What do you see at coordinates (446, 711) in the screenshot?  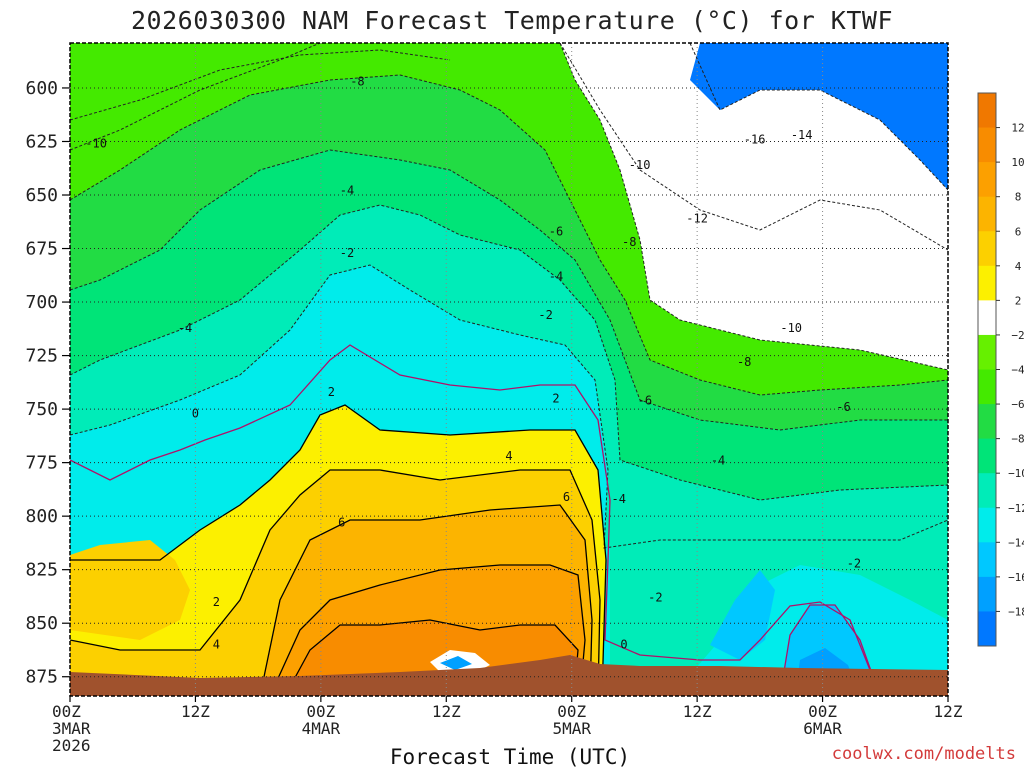 I see `x-tick-label-36: 12Z` at bounding box center [446, 711].